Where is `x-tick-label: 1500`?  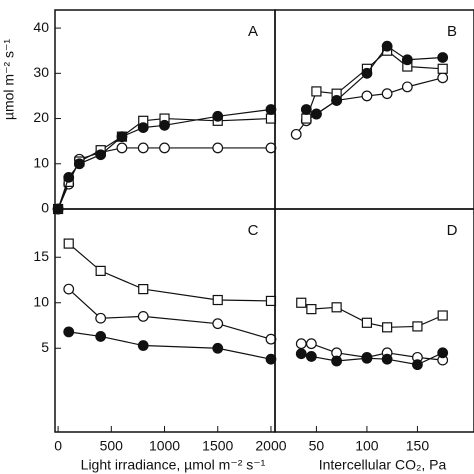 x-tick-label: 1500 is located at coordinates (217, 446).